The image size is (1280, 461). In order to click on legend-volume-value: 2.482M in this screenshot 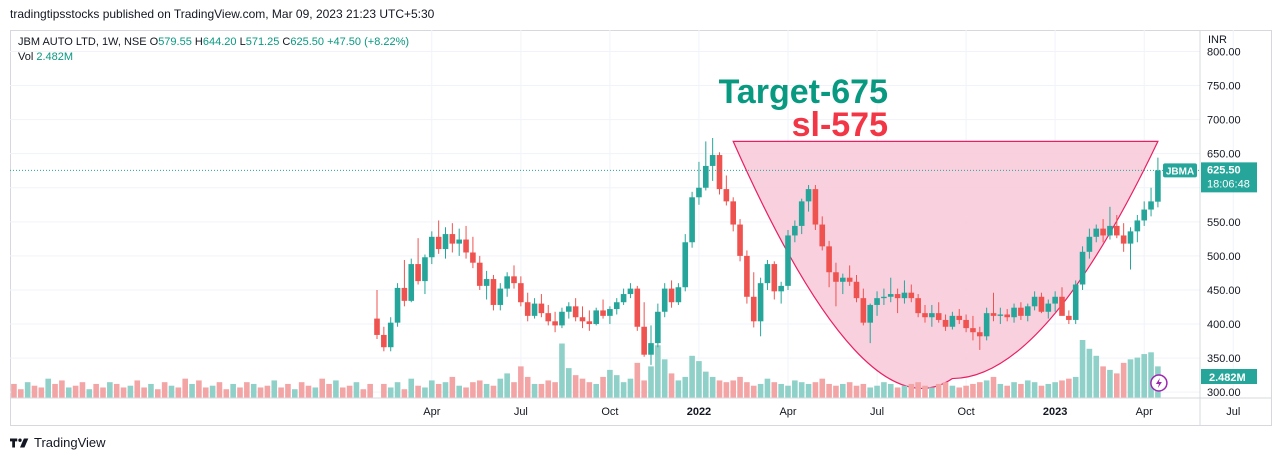, I will do `click(55, 57)`.